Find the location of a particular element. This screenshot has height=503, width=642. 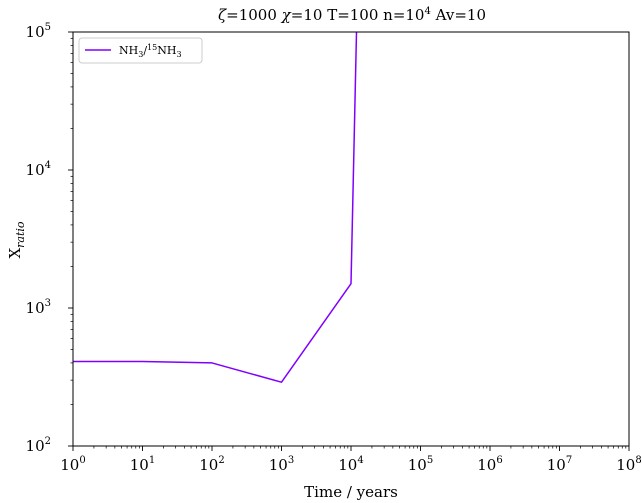

x-tick-label: 10¹ is located at coordinates (142, 464).